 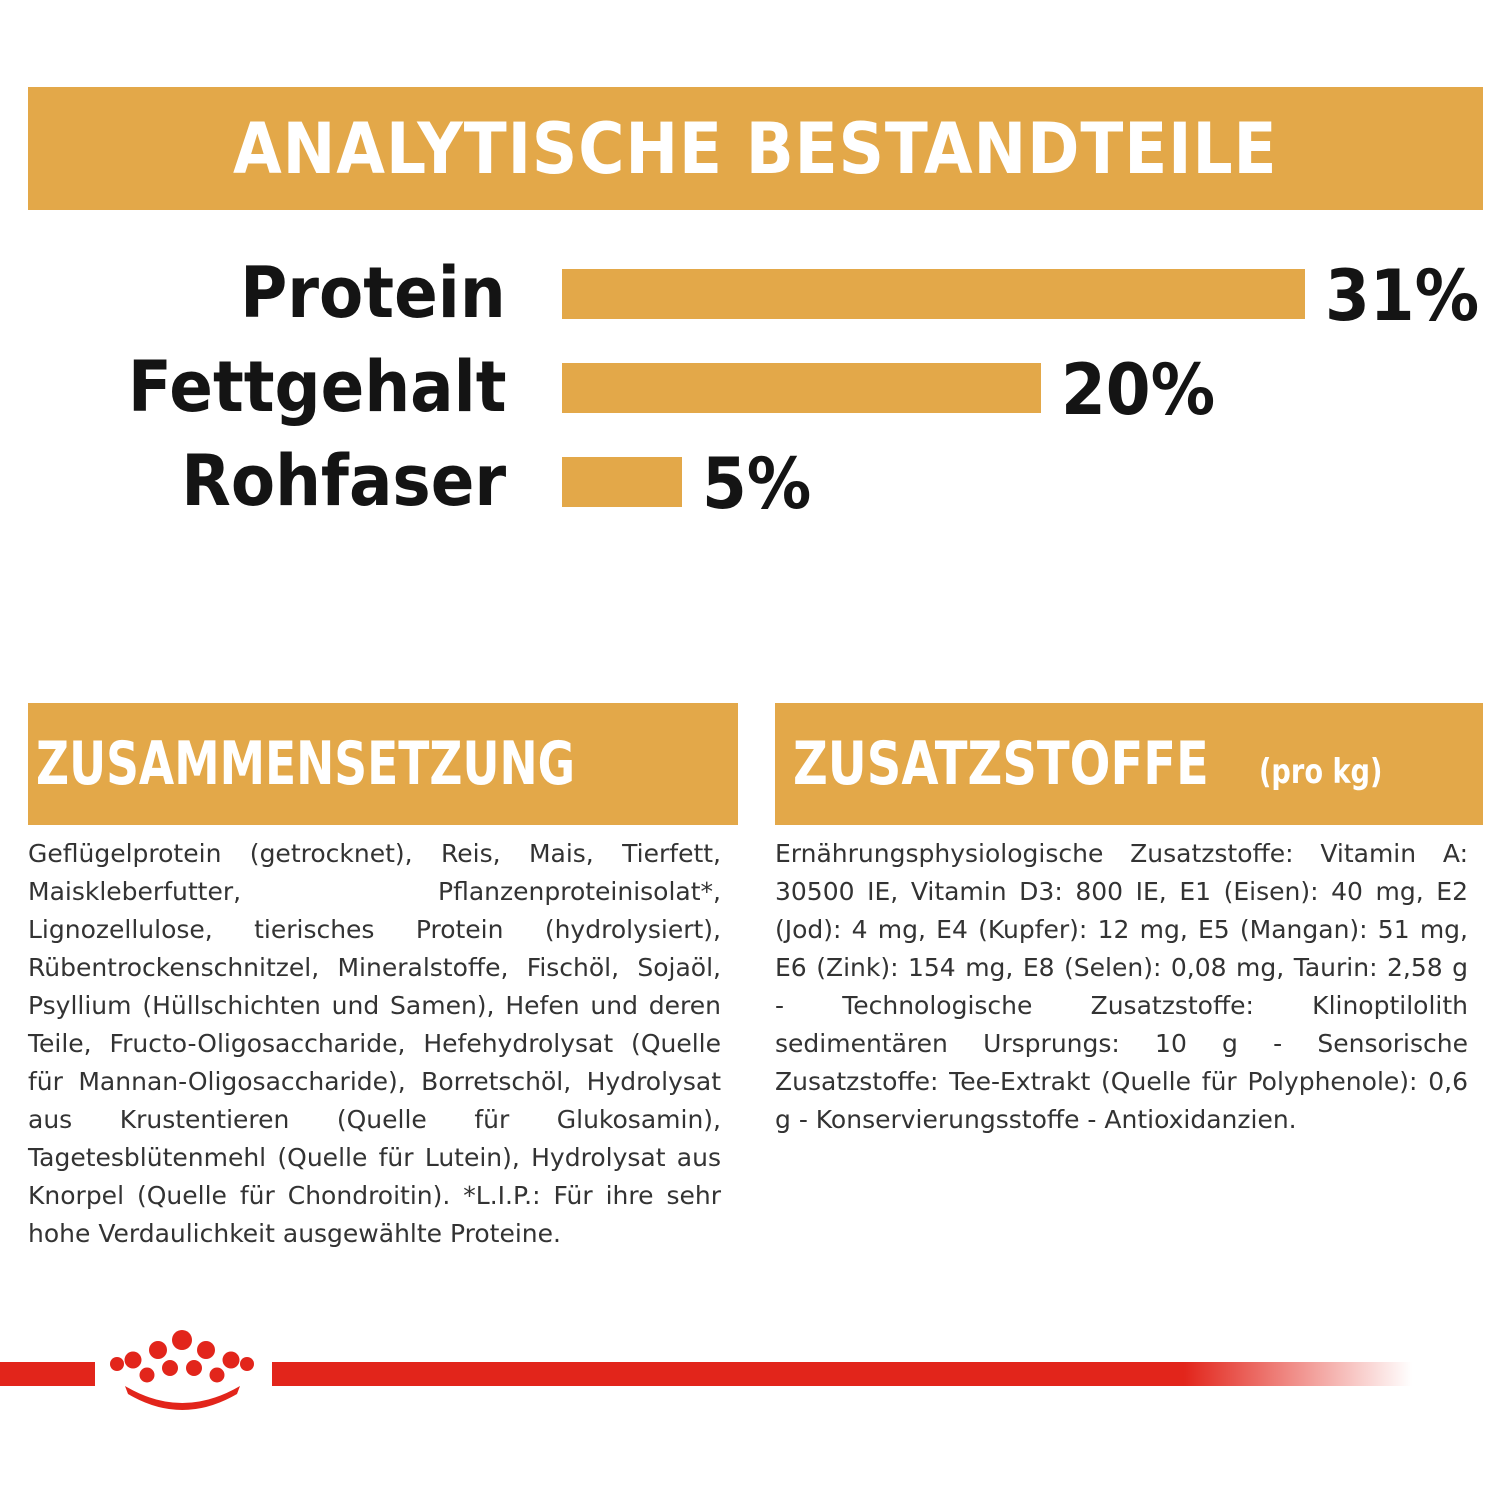 What do you see at coordinates (373, 293) in the screenshot?
I see `bar-label-protein: Protein` at bounding box center [373, 293].